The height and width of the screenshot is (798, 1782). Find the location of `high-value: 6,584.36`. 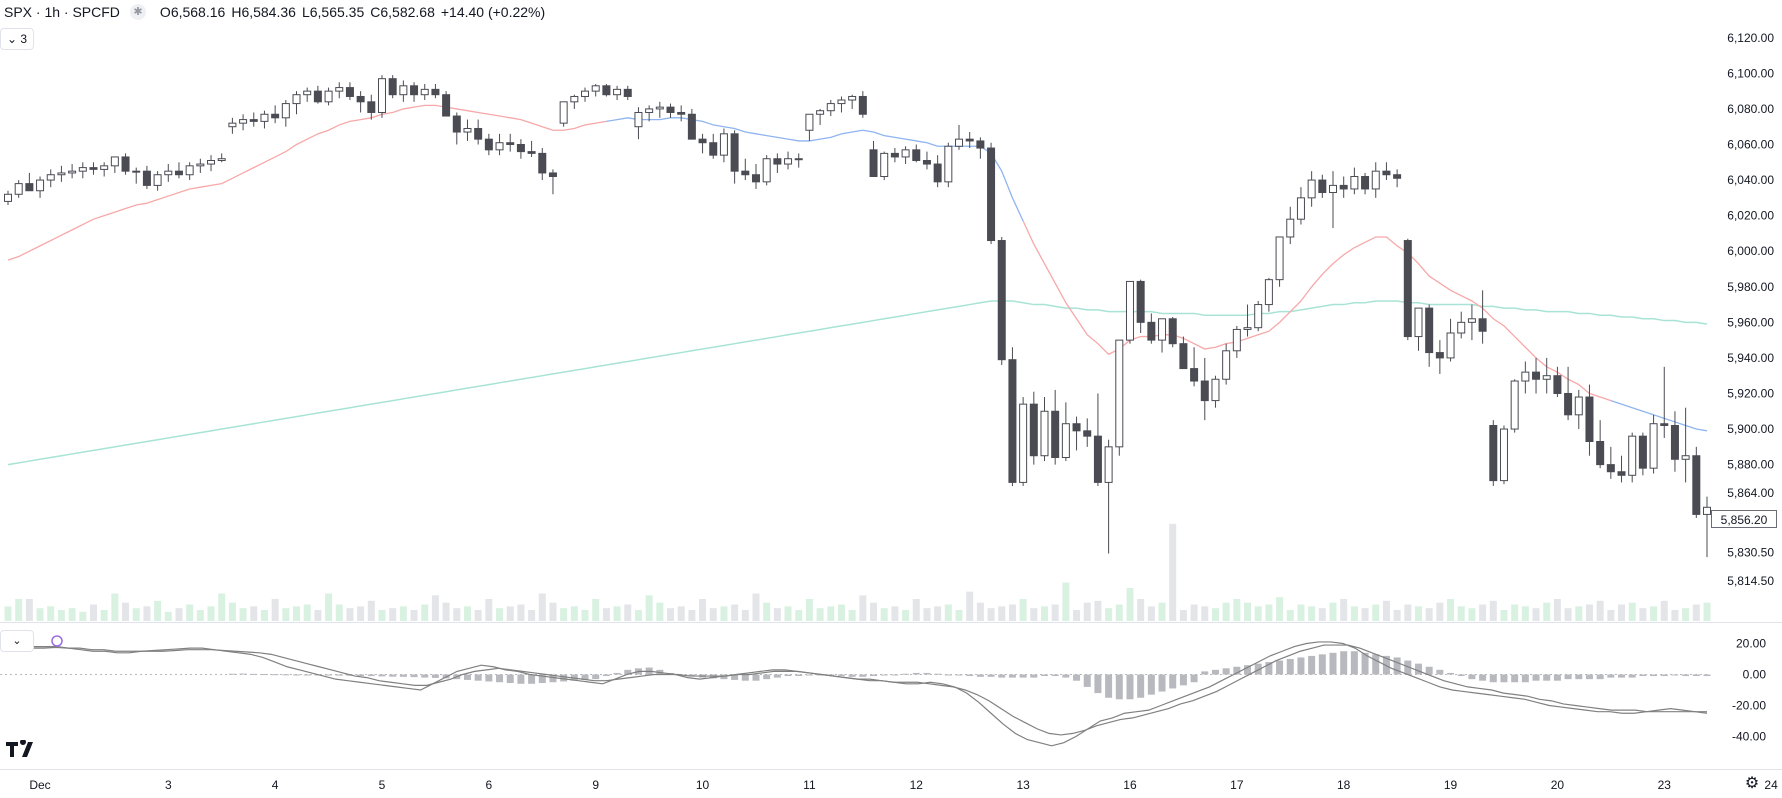

high-value: 6,584.36 is located at coordinates (268, 12).